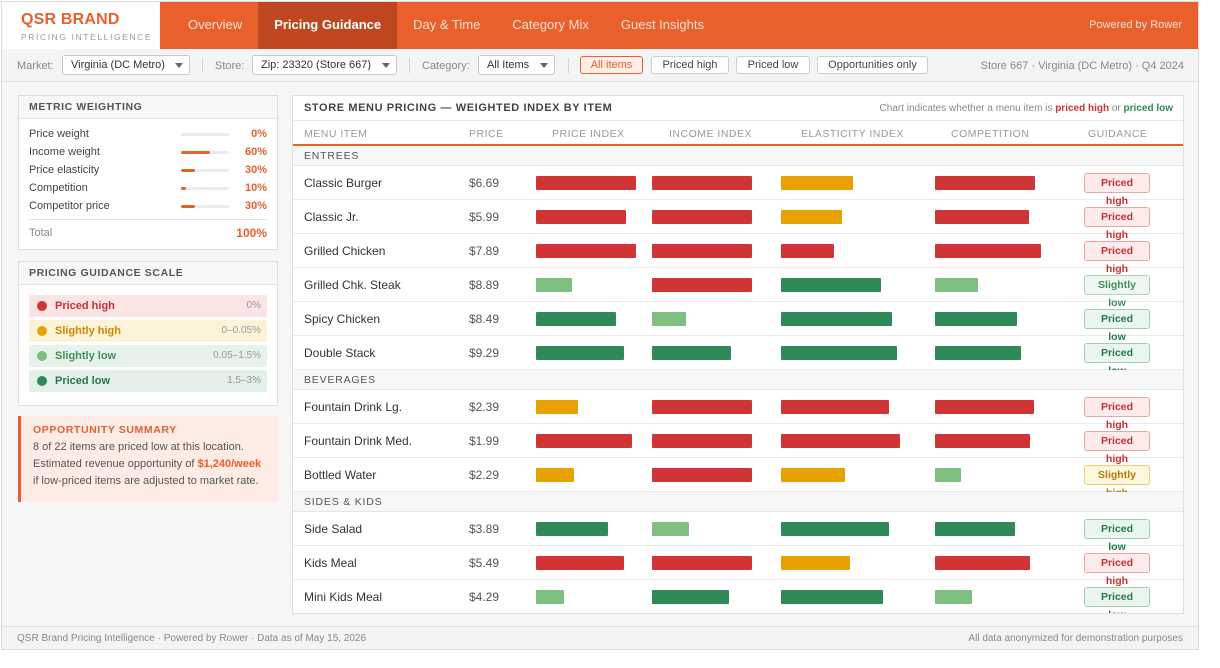 This screenshot has width=1220, height=668. I want to click on table-row: Grilled Chk. Steak $8.89 Slightly low, so click(738, 288).